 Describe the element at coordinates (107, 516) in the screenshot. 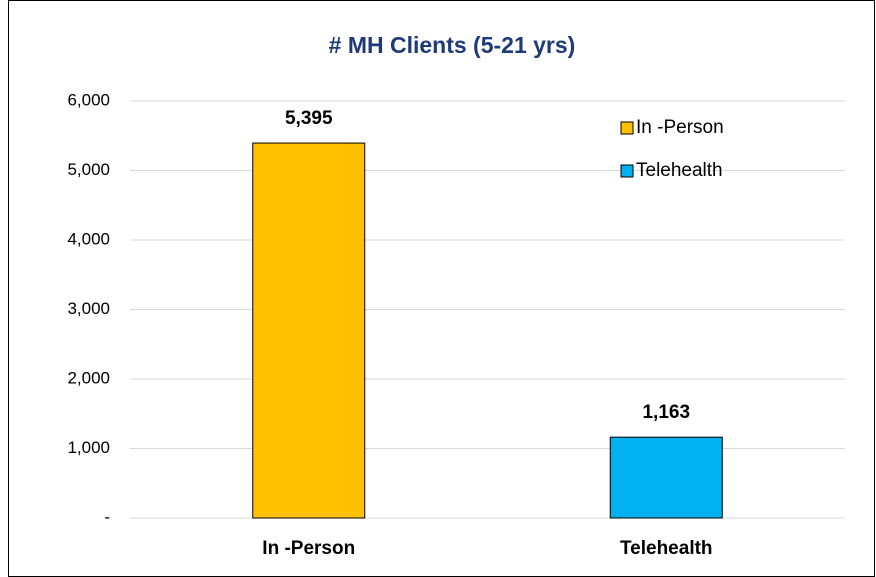

I see `y-tick-label: -` at that location.